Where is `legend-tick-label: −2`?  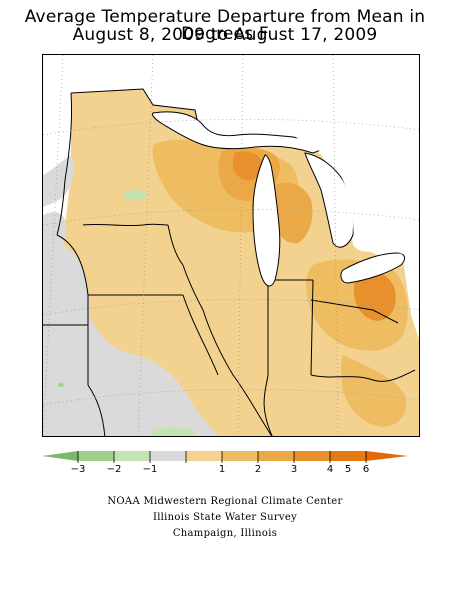
legend-tick-label: −2 is located at coordinates (114, 469).